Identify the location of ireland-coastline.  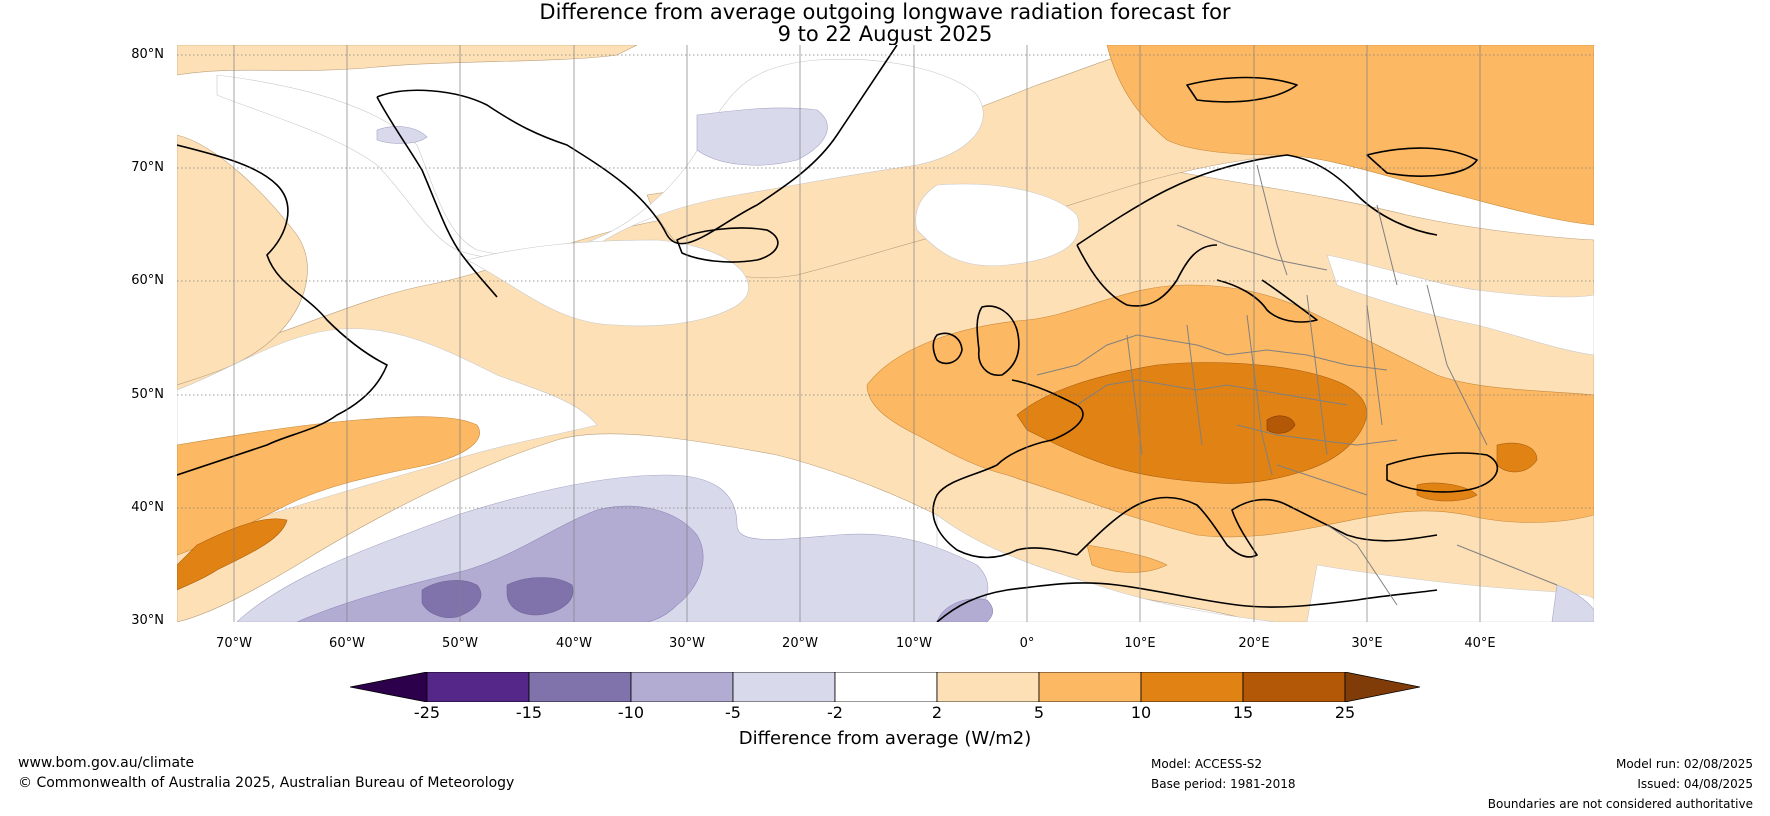
(947, 348).